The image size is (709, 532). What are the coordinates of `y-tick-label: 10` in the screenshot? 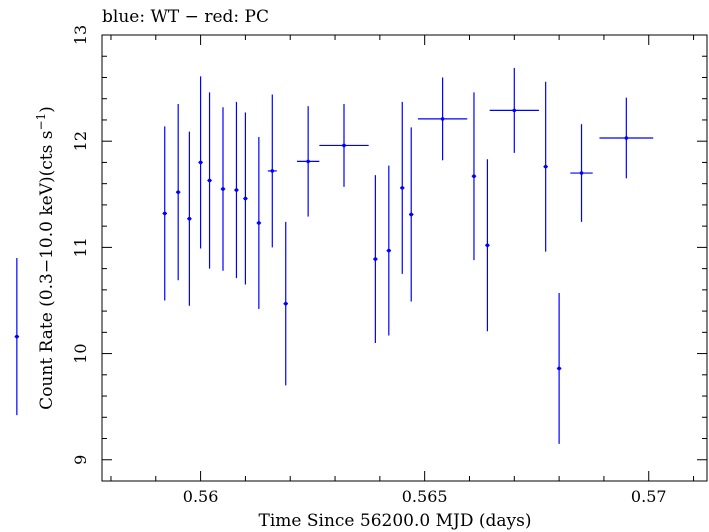 It's located at (80, 353).